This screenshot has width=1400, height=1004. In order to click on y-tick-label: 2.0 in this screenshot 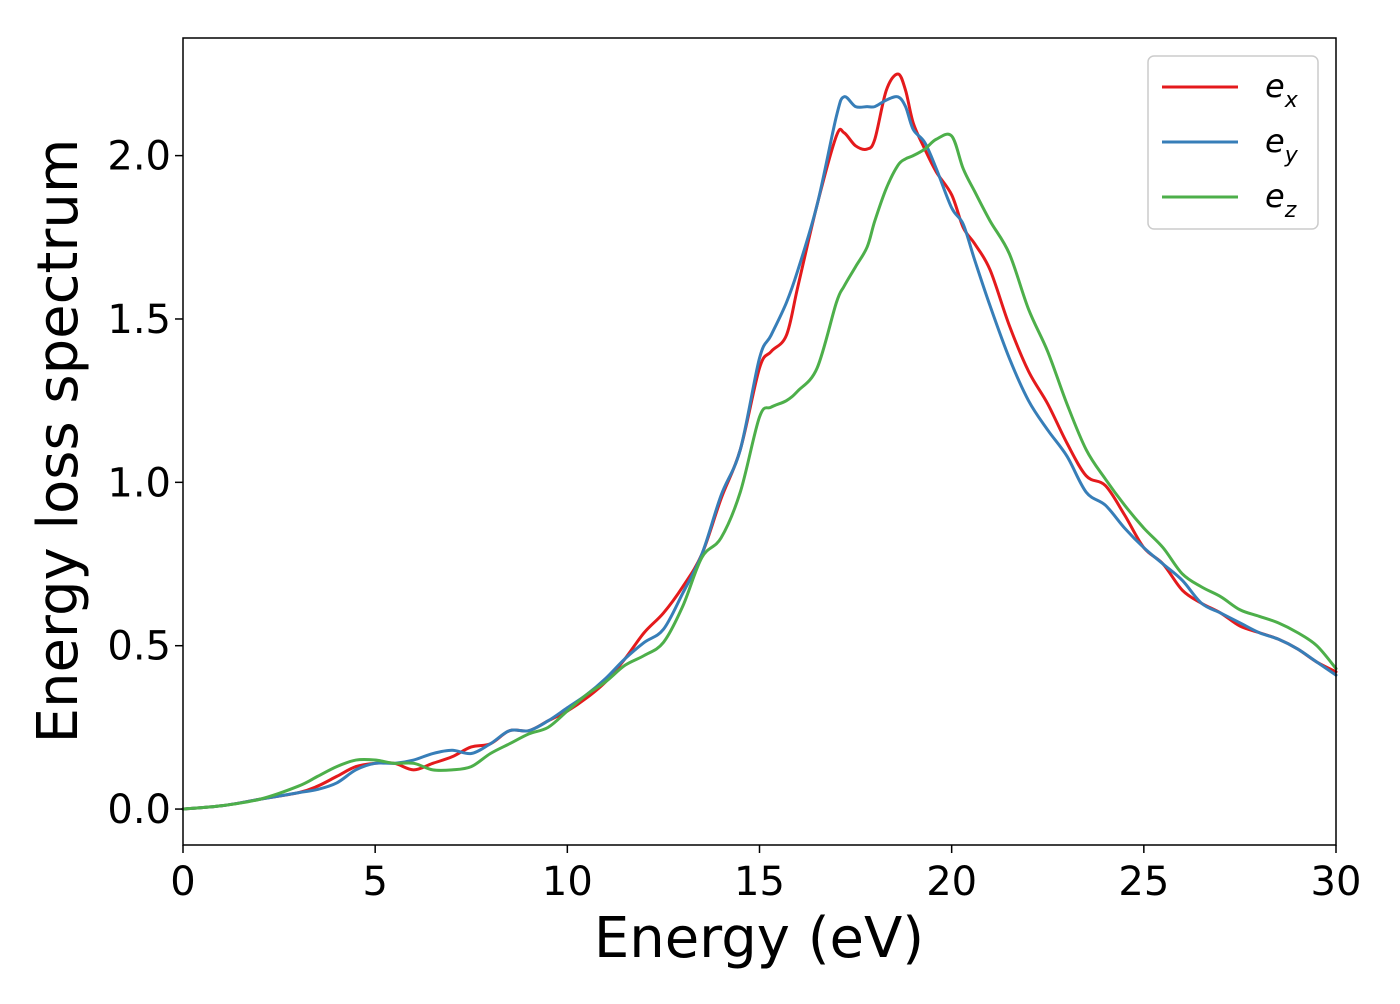, I will do `click(139, 157)`.